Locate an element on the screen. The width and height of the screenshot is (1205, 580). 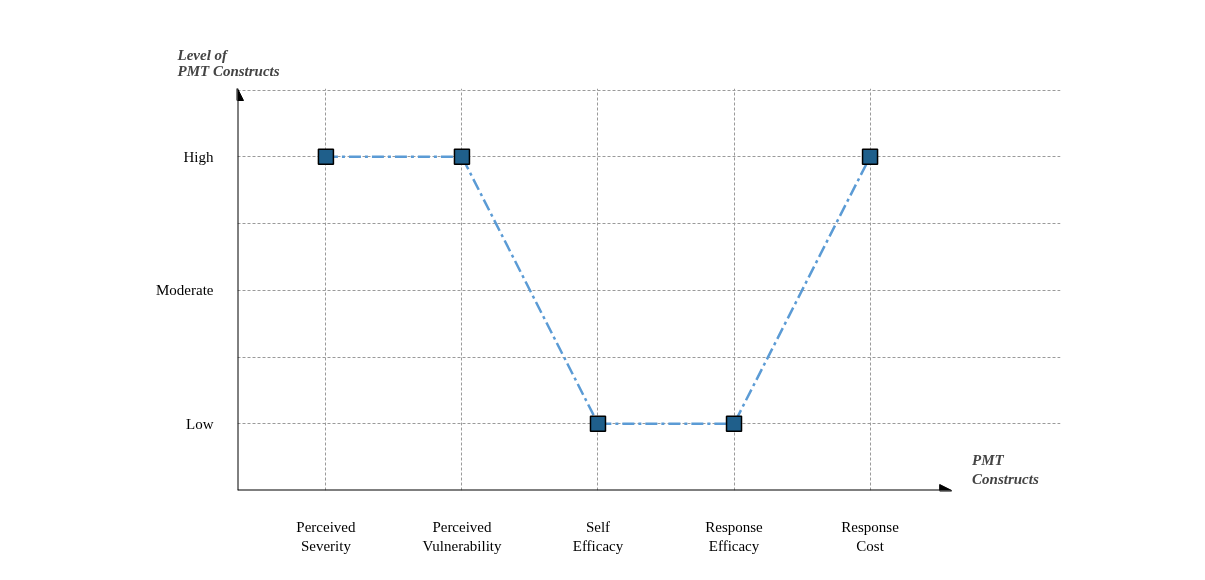
x-tick-label: Perceived Severity is located at coordinates (326, 536).